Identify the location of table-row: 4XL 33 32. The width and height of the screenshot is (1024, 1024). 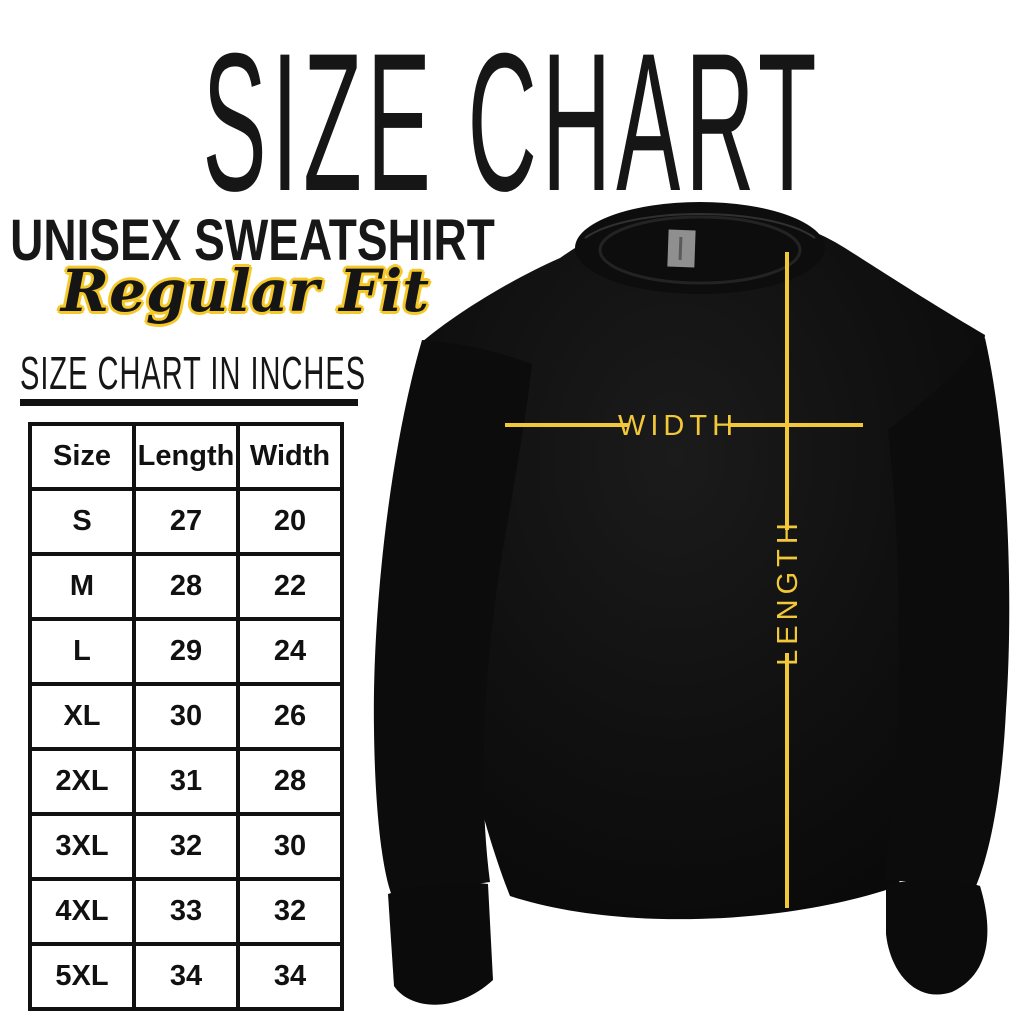
(186, 911).